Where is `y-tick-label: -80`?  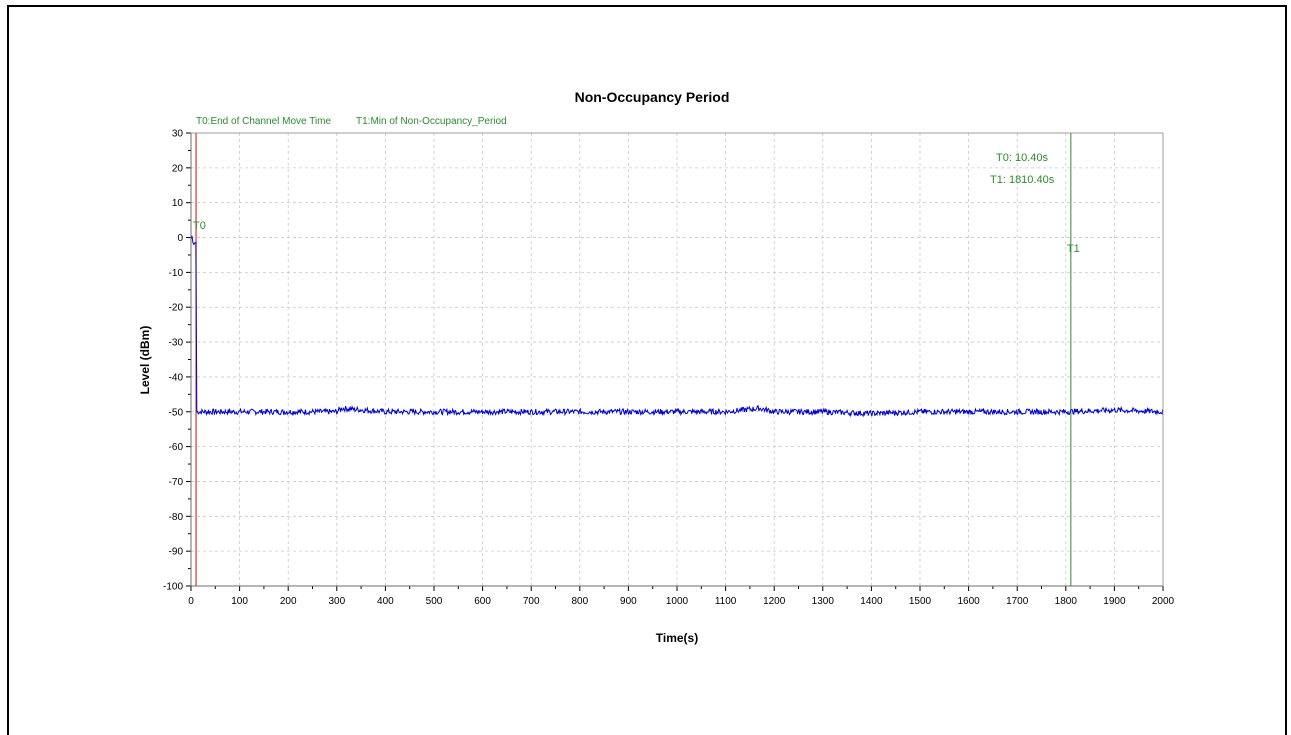 y-tick-label: -80 is located at coordinates (176, 517).